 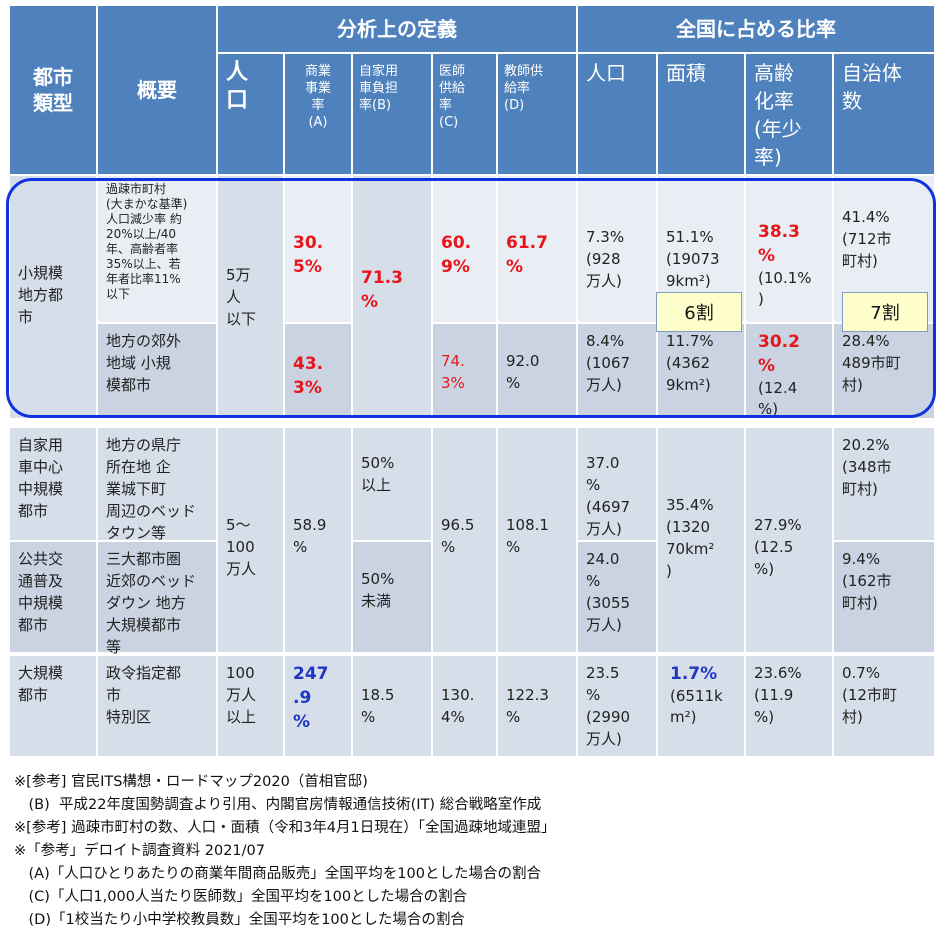 What do you see at coordinates (884, 484) in the screenshot?
I see `row-mid-car-munis: 20.2% (348市 町村)` at bounding box center [884, 484].